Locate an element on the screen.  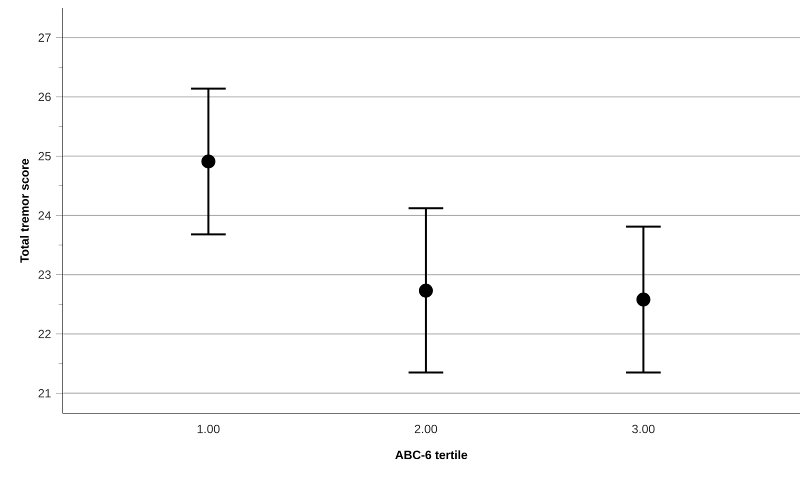
y-tick-label: 21 is located at coordinates (44, 393).